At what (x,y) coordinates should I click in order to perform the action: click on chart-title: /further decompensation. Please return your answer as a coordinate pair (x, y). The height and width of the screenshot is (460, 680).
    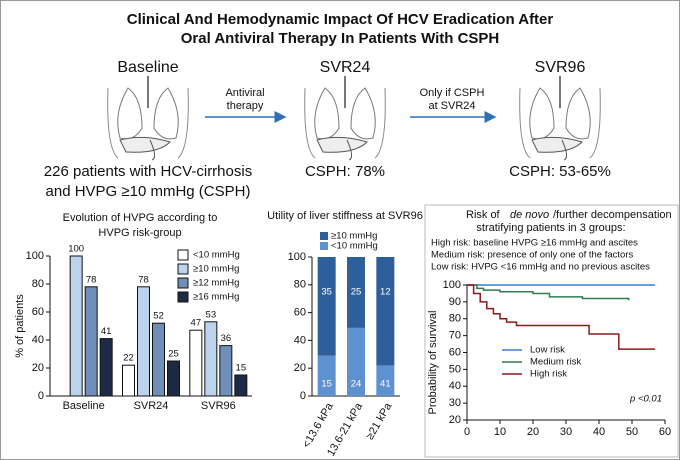
    Looking at the image, I should click on (612, 215).